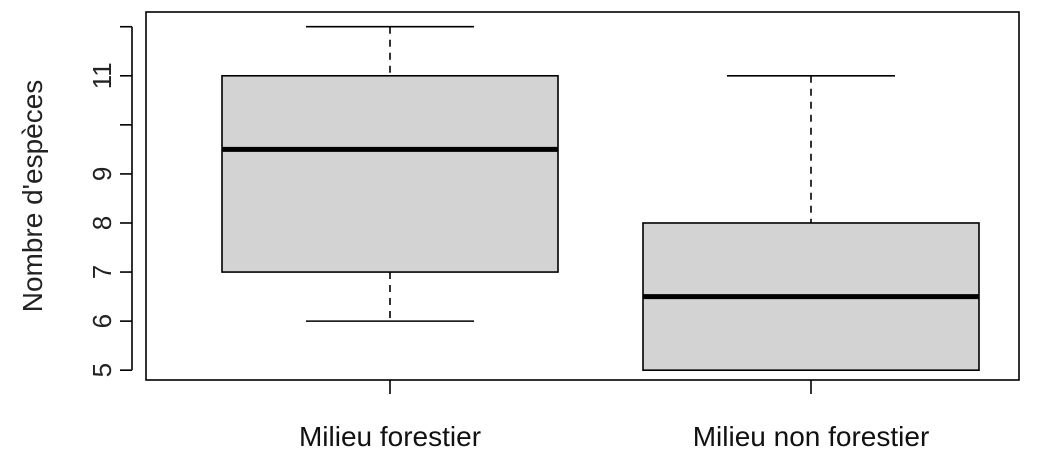 This screenshot has height=454, width=1043. Describe the element at coordinates (32, 196) in the screenshot. I see `y-axis-label: Nombre d'espèces` at that location.